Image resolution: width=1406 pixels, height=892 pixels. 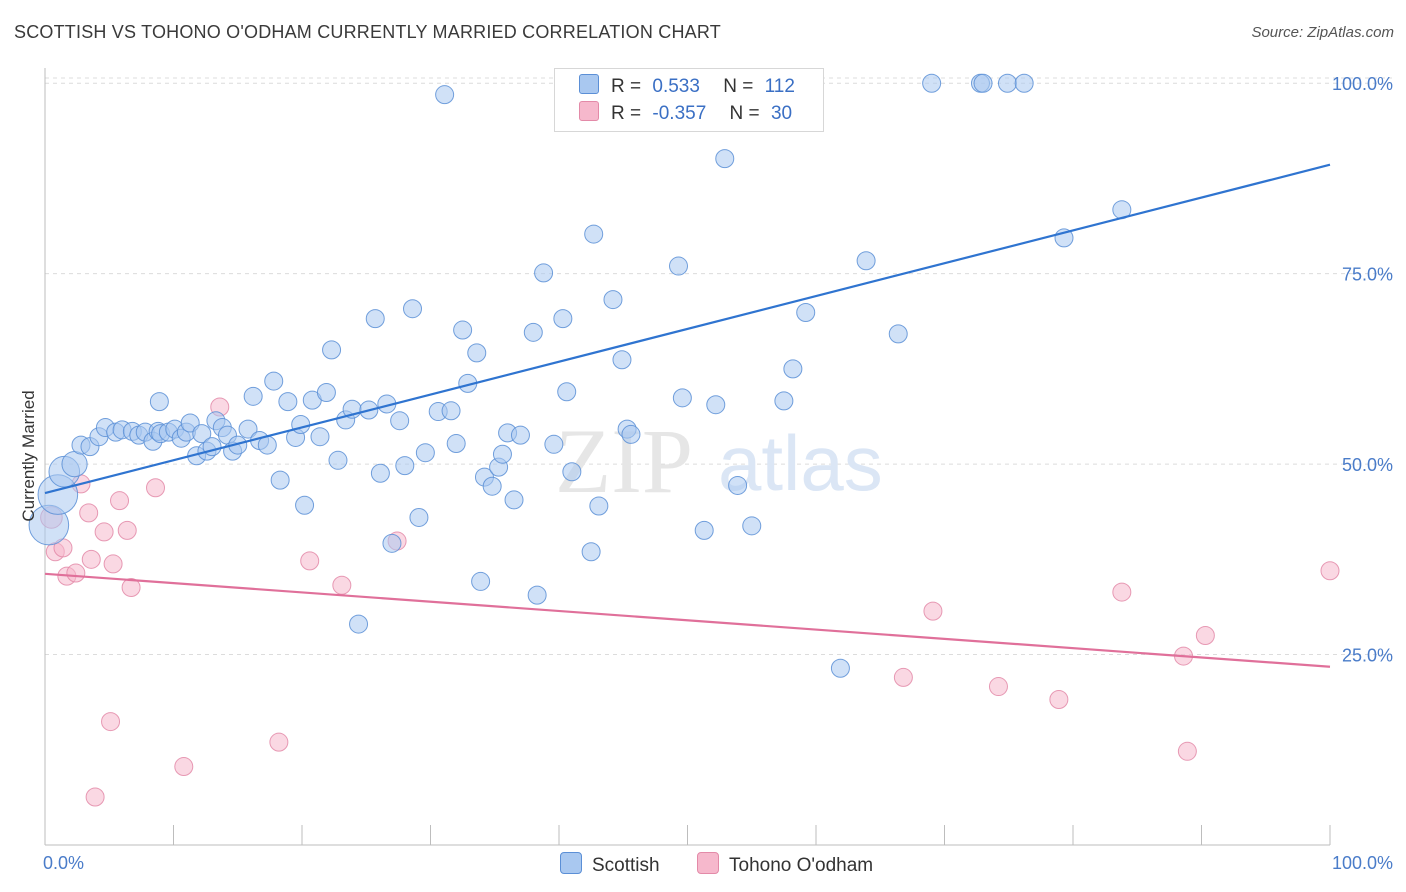 What do you see at coordinates (779, 86) in the screenshot?
I see `legend-n-value: 112` at bounding box center [779, 86].